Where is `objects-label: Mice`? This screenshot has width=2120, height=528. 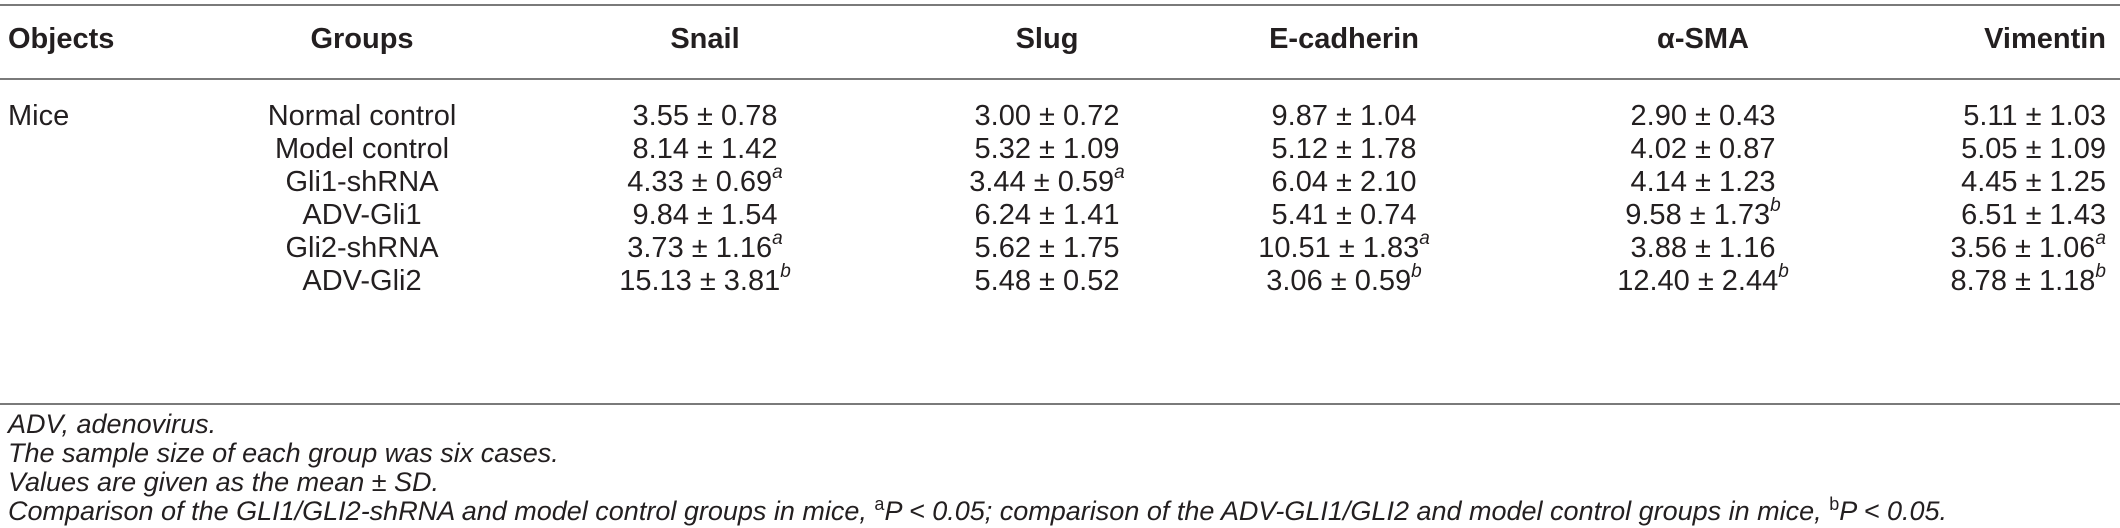
objects-label: Mice is located at coordinates (39, 116).